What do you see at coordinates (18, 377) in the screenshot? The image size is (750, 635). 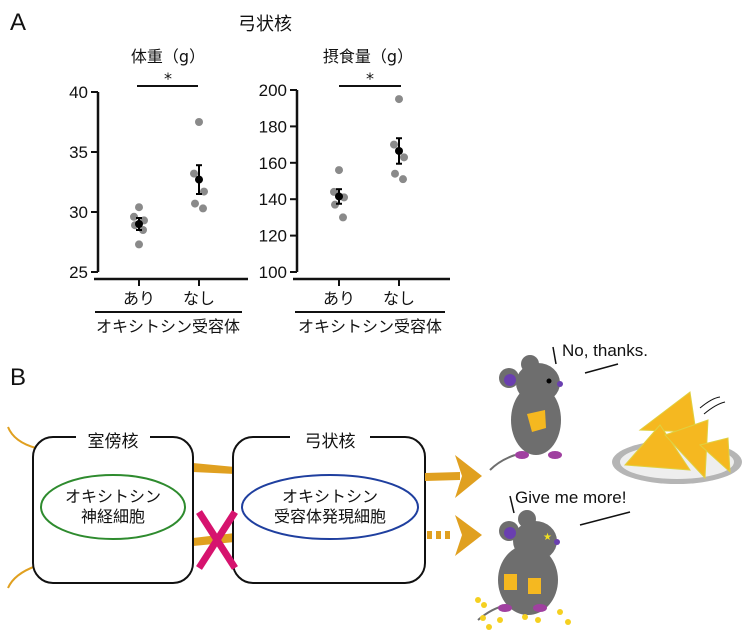 I see `panel-label-b: B` at bounding box center [18, 377].